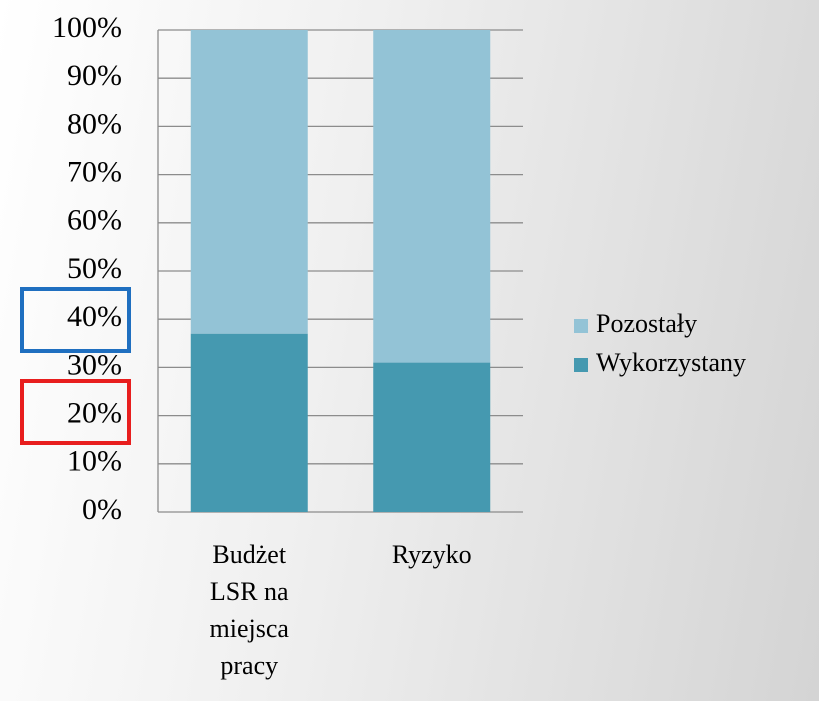  I want to click on y-tick-label: 80%, so click(94, 123).